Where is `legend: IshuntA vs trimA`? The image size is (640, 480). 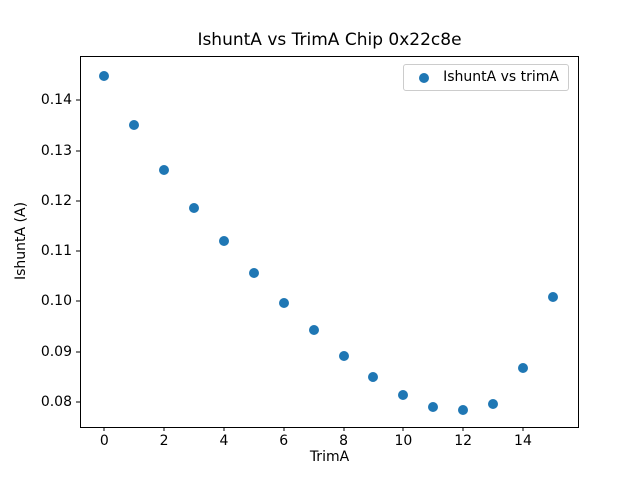
legend: IshuntA vs trimA is located at coordinates (486, 77).